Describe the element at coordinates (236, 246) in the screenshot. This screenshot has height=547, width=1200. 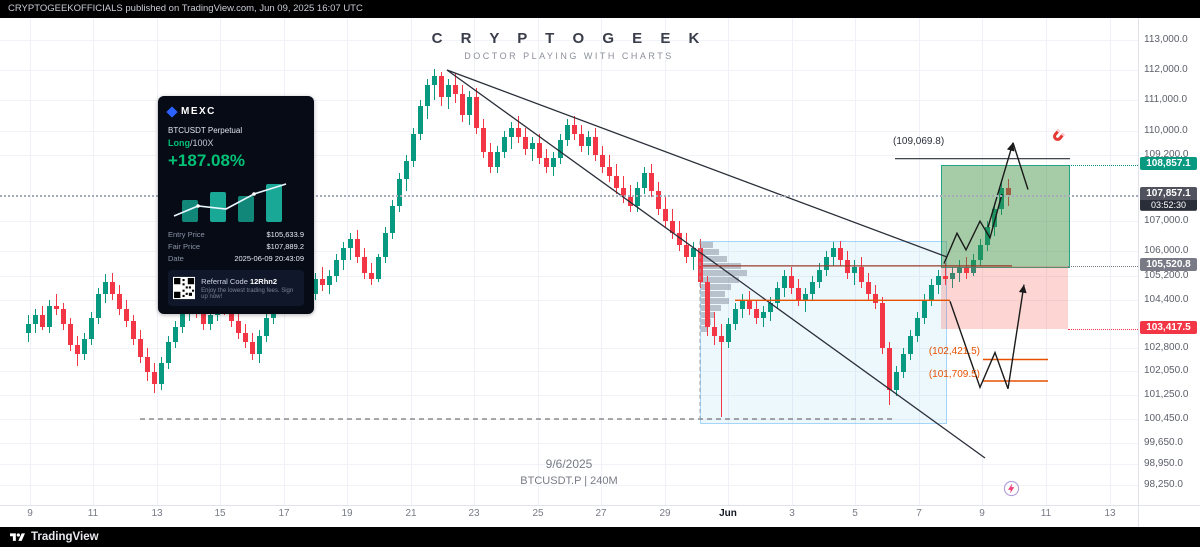
I see `promo-row-fair: Fair Price $107,889.2` at that location.